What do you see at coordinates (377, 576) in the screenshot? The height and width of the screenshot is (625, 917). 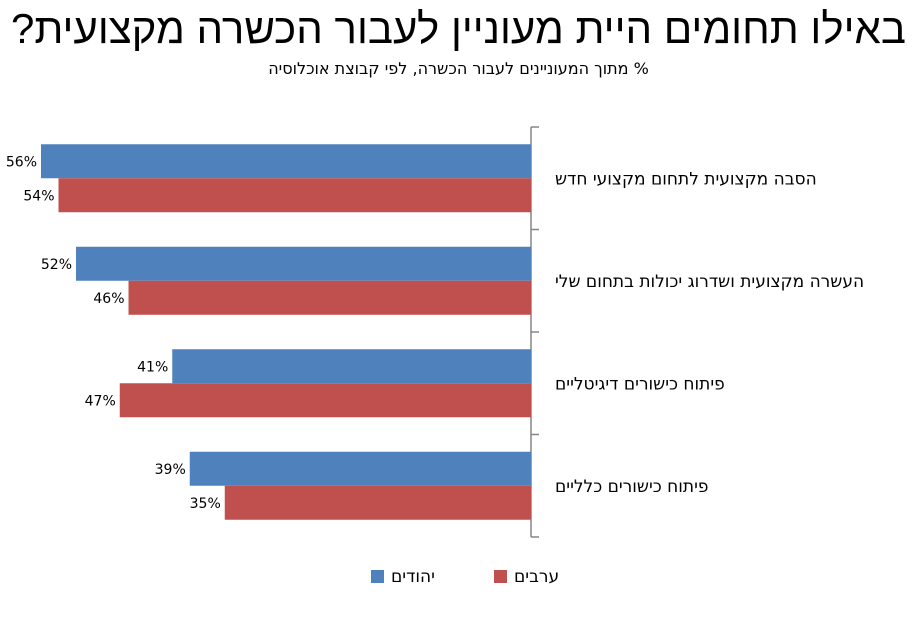 I see `legend-swatch-jews` at bounding box center [377, 576].